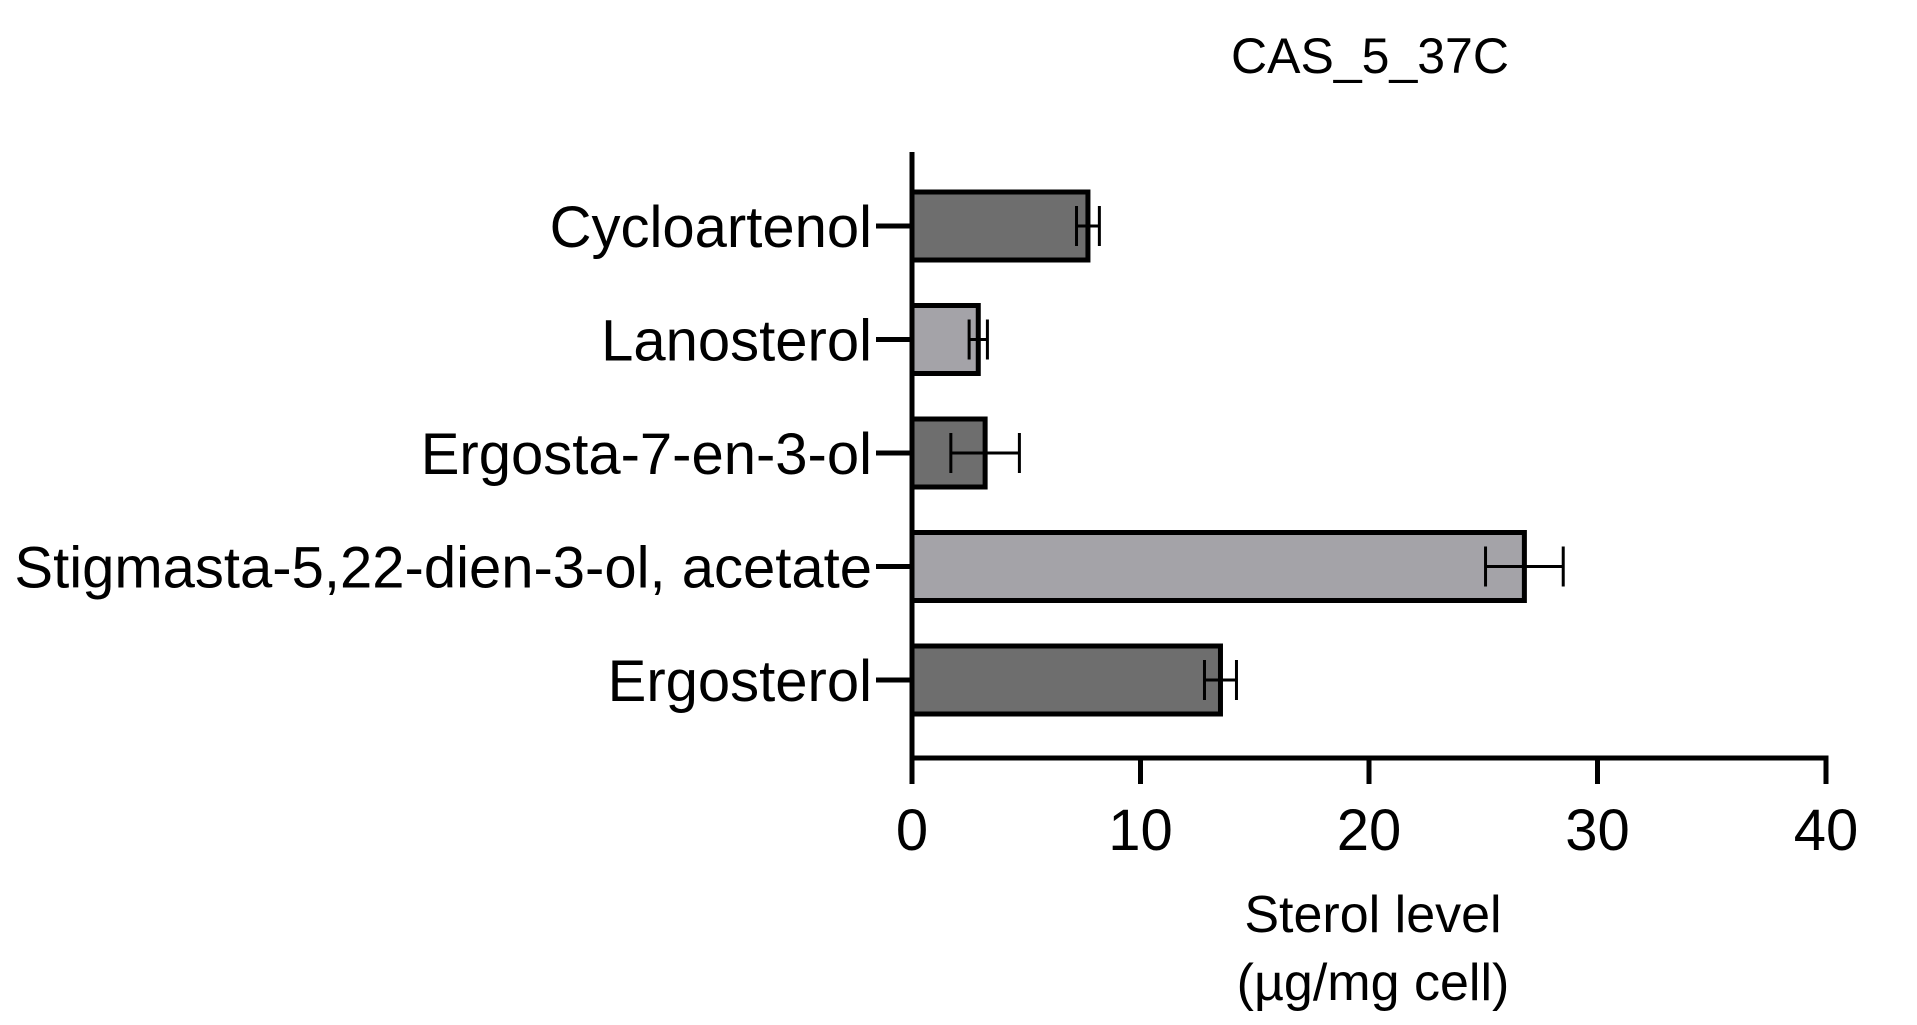 The image size is (1917, 1025). Describe the element at coordinates (1140, 830) in the screenshot. I see `x-tick-label: 10` at that location.